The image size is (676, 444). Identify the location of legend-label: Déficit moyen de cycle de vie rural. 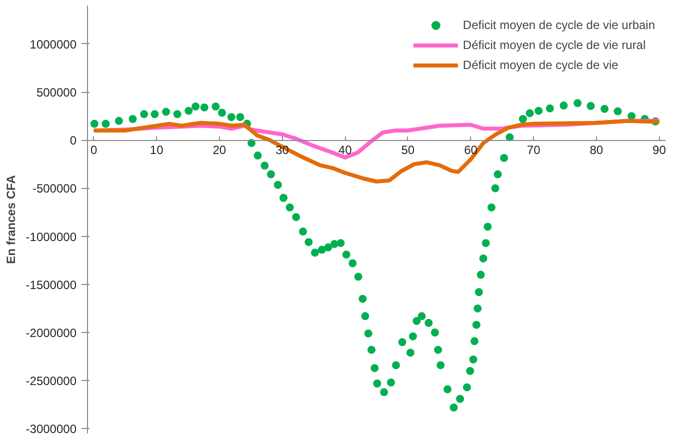
(554, 45).